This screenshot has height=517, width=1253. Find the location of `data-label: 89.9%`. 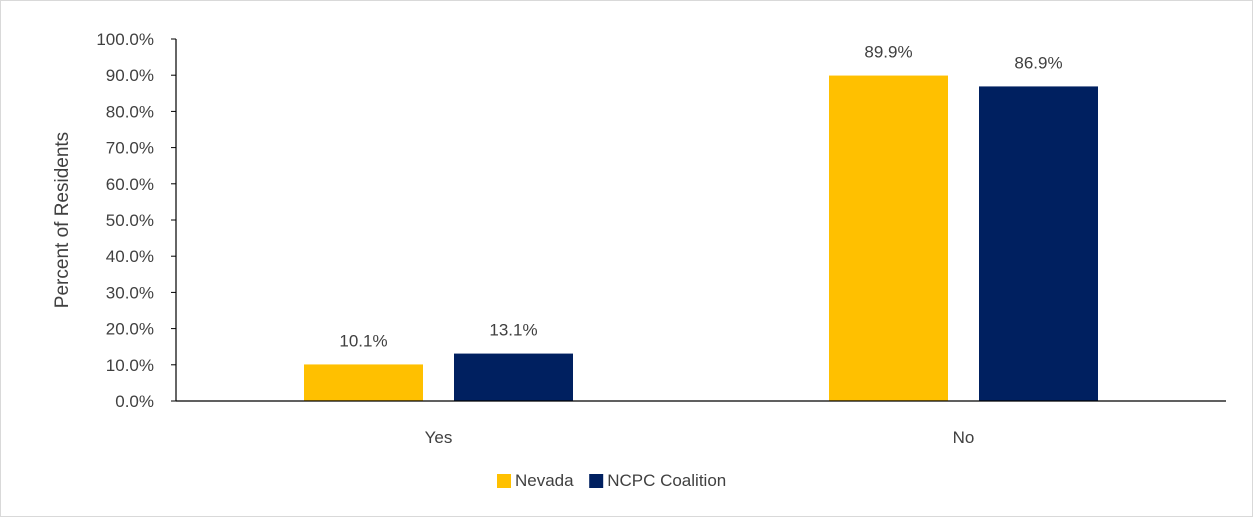

data-label: 89.9% is located at coordinates (888, 52).